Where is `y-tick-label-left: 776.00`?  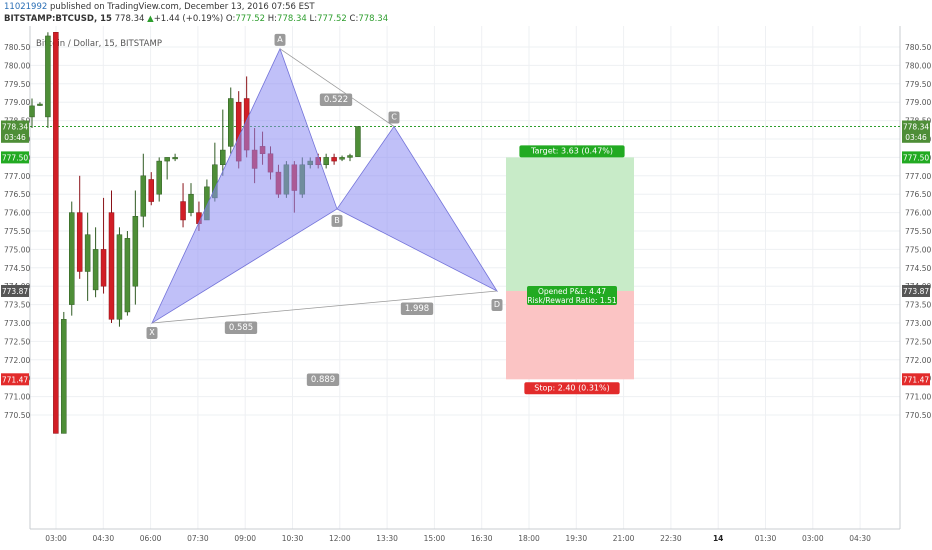
y-tick-label-left: 776.00 is located at coordinates (17, 213).